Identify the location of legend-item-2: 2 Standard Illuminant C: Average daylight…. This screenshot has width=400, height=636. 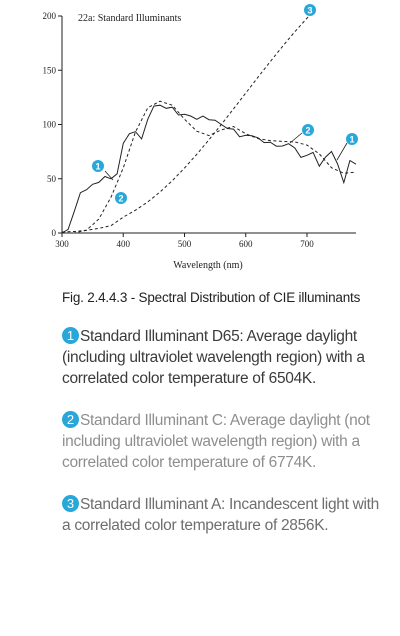
(222, 441).